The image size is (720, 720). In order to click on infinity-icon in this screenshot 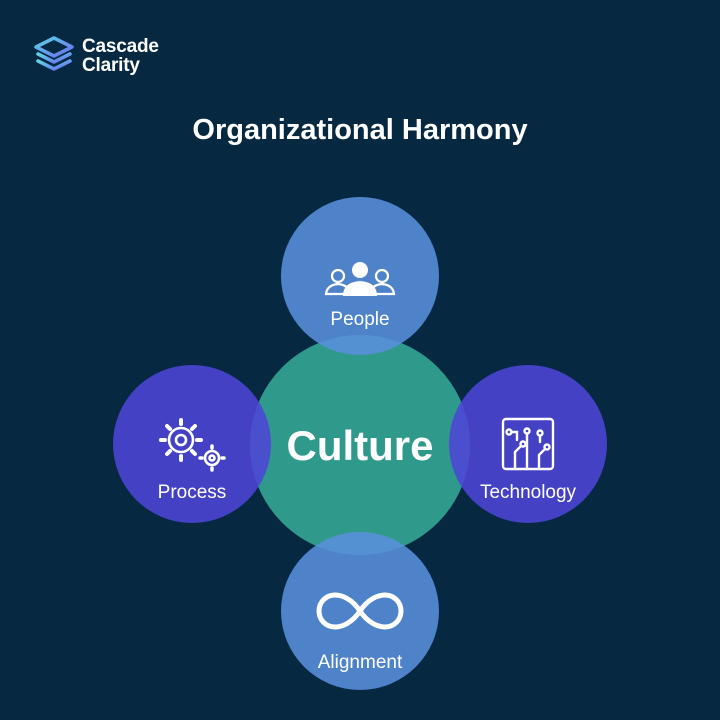, I will do `click(360, 611)`.